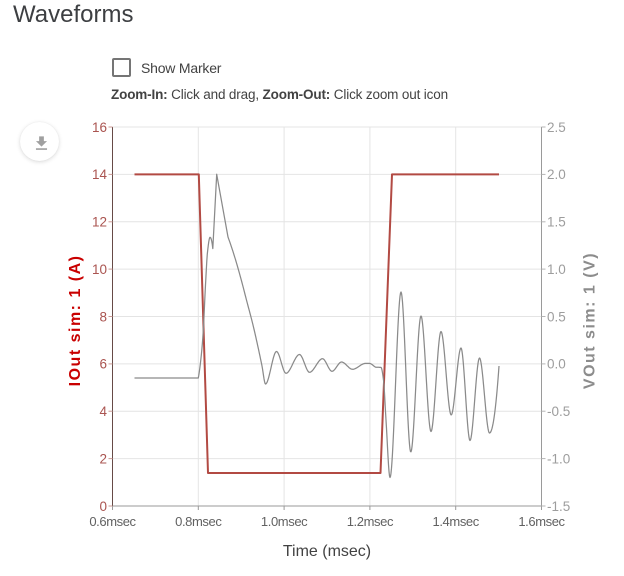 The image size is (624, 576). Describe the element at coordinates (103, 411) in the screenshot. I see `svg-text: 4` at that location.